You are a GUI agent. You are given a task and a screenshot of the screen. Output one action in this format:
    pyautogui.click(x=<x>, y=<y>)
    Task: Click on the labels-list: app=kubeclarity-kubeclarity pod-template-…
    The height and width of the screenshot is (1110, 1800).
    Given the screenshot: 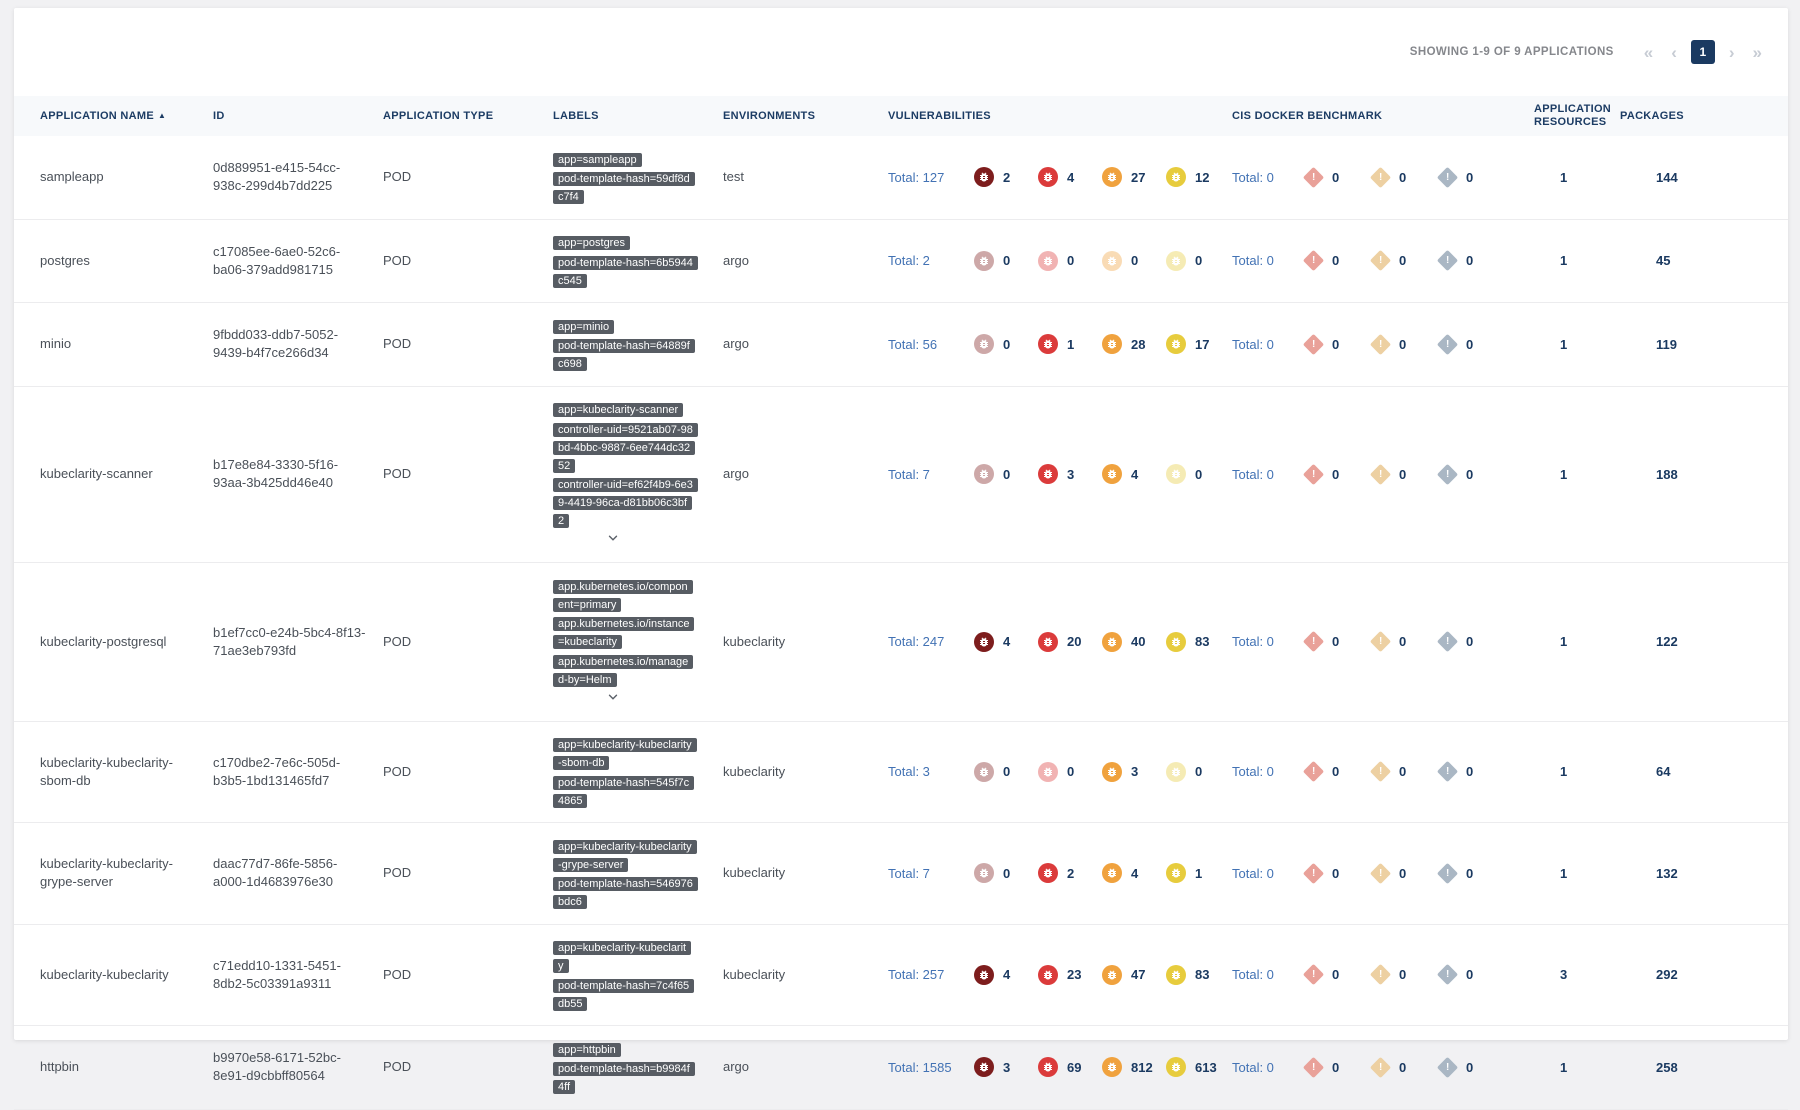 What is the action you would take?
    pyautogui.click(x=624, y=975)
    